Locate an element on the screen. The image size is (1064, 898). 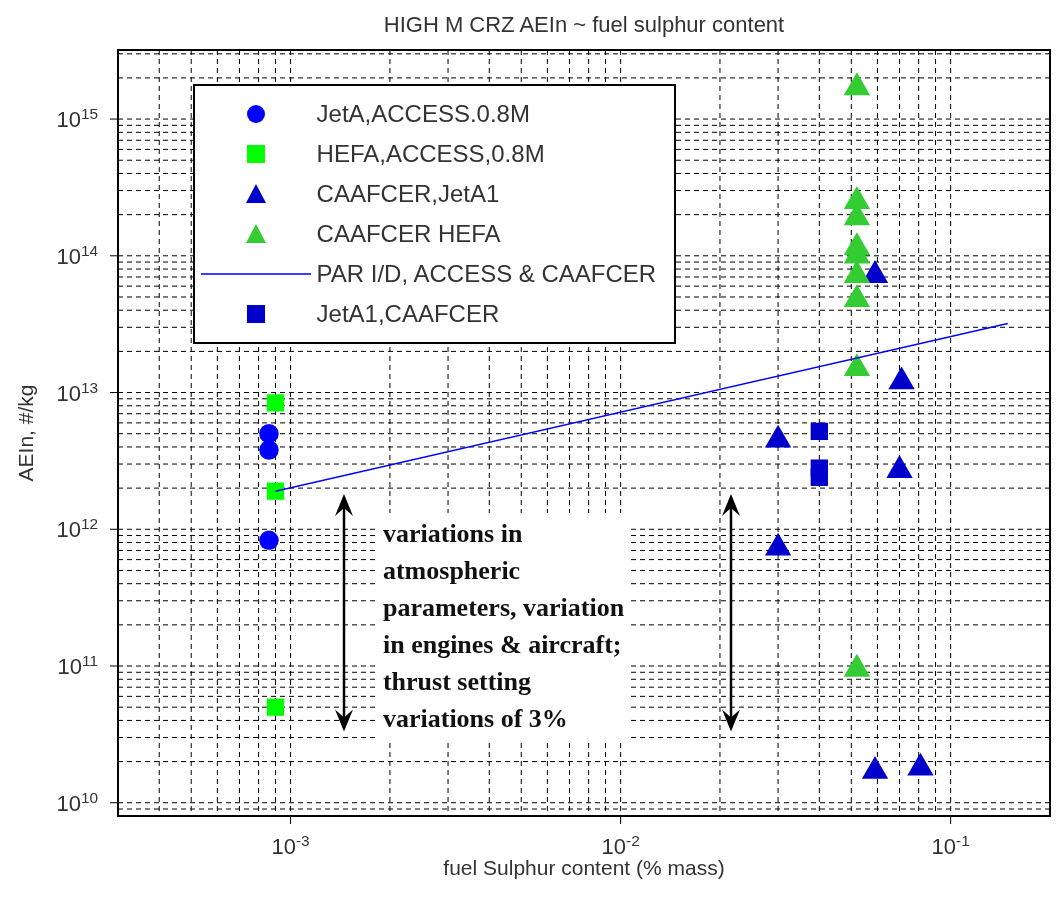
x-tick-label: 10$^{-3}$ is located at coordinates (290, 845).